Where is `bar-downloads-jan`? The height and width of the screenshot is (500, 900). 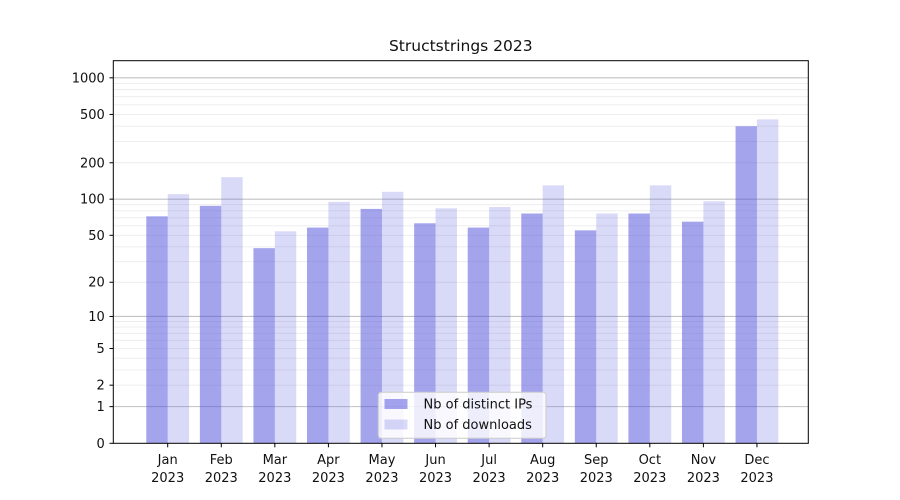 bar-downloads-jan is located at coordinates (178, 319).